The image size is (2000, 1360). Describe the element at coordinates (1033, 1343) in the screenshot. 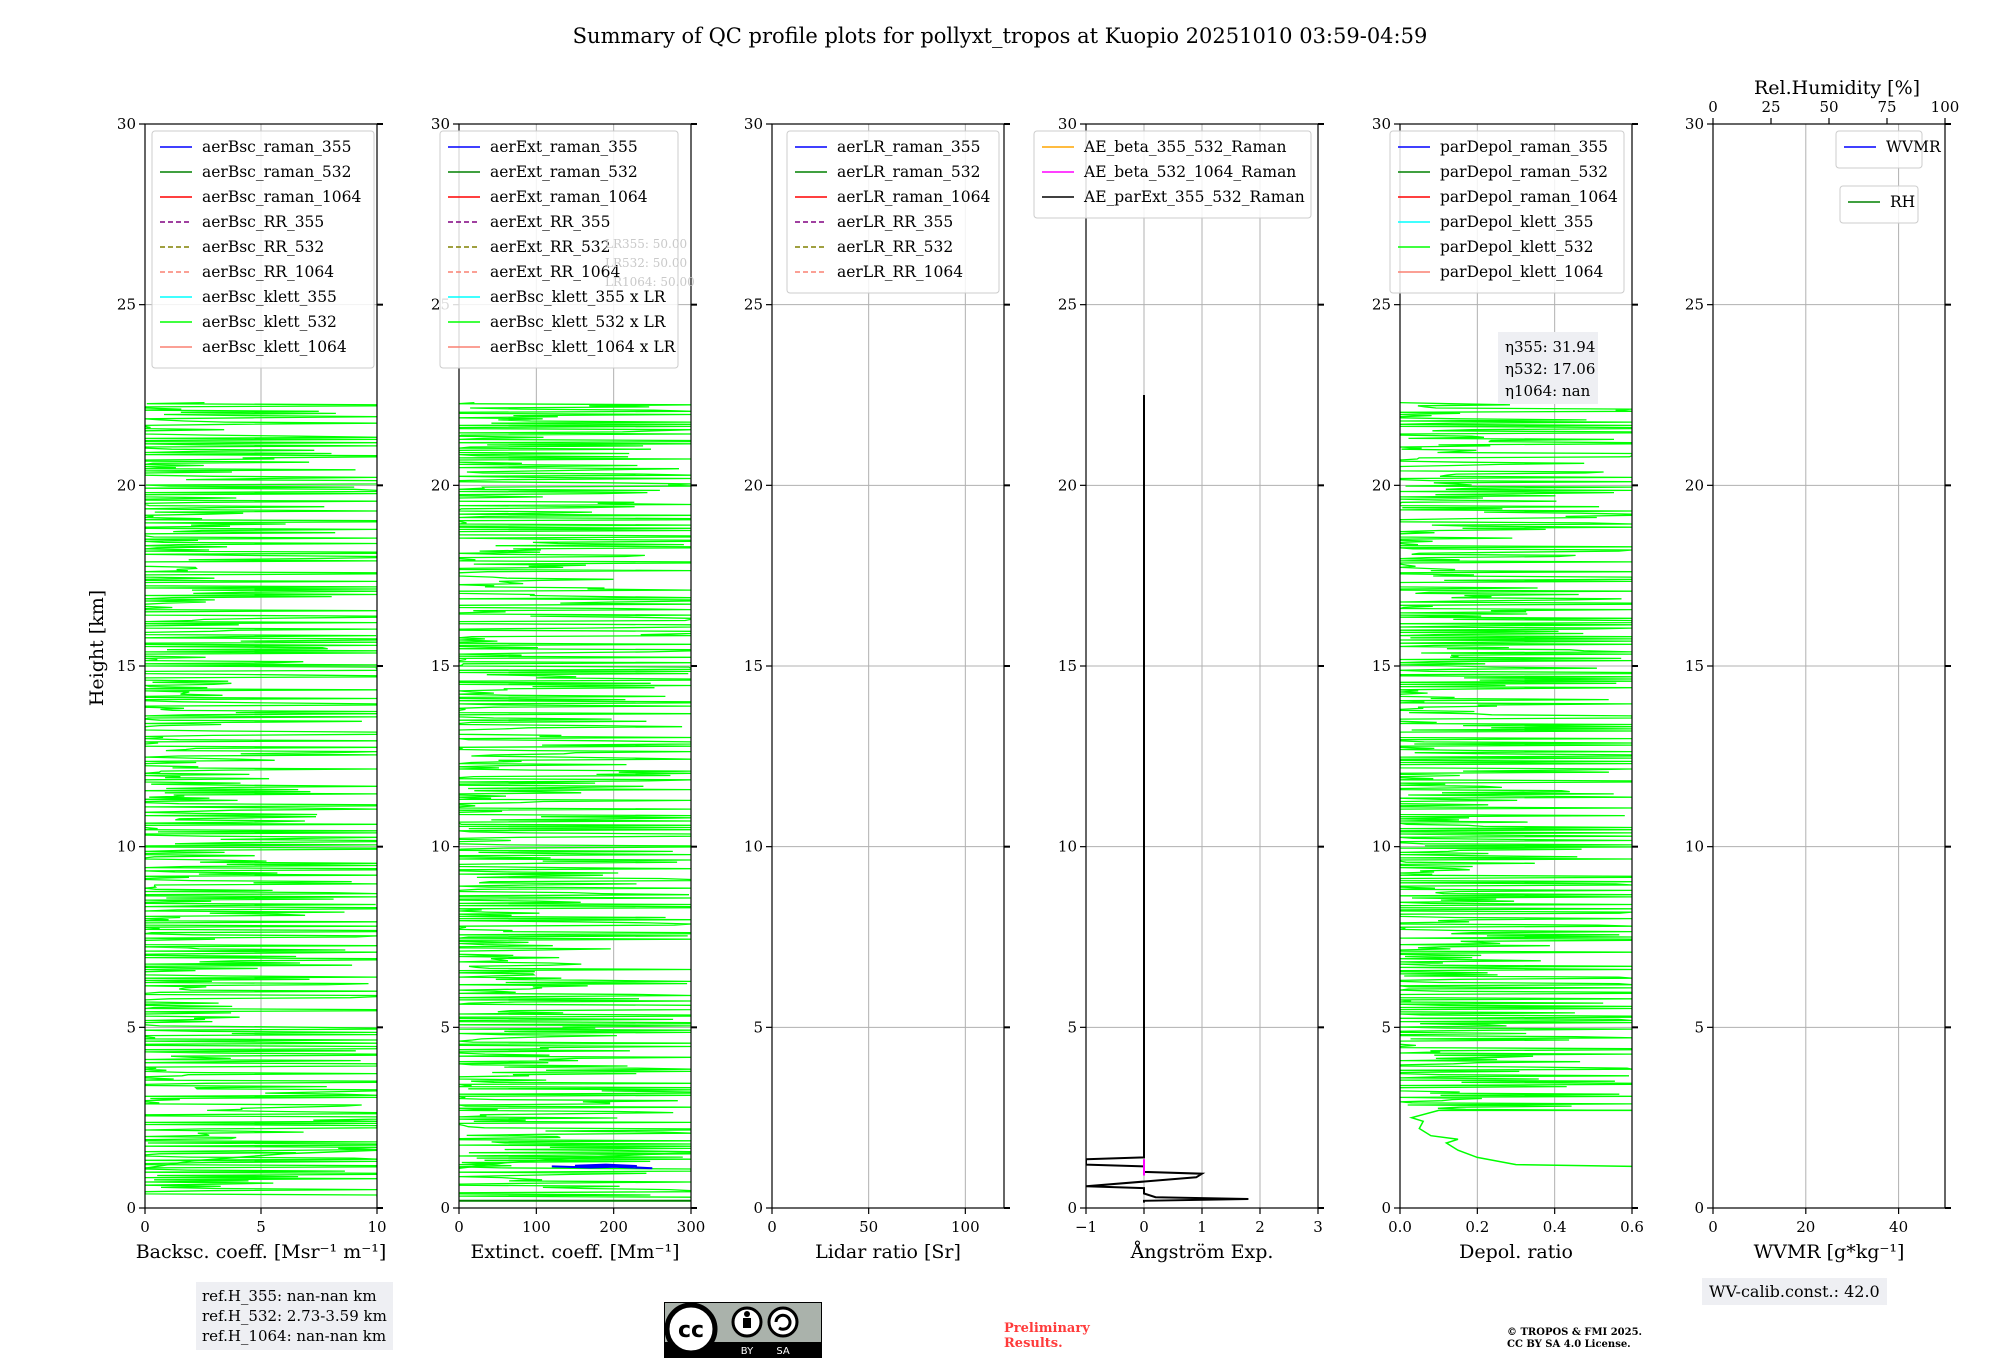

I see `preliminary-line-2: Results.` at that location.